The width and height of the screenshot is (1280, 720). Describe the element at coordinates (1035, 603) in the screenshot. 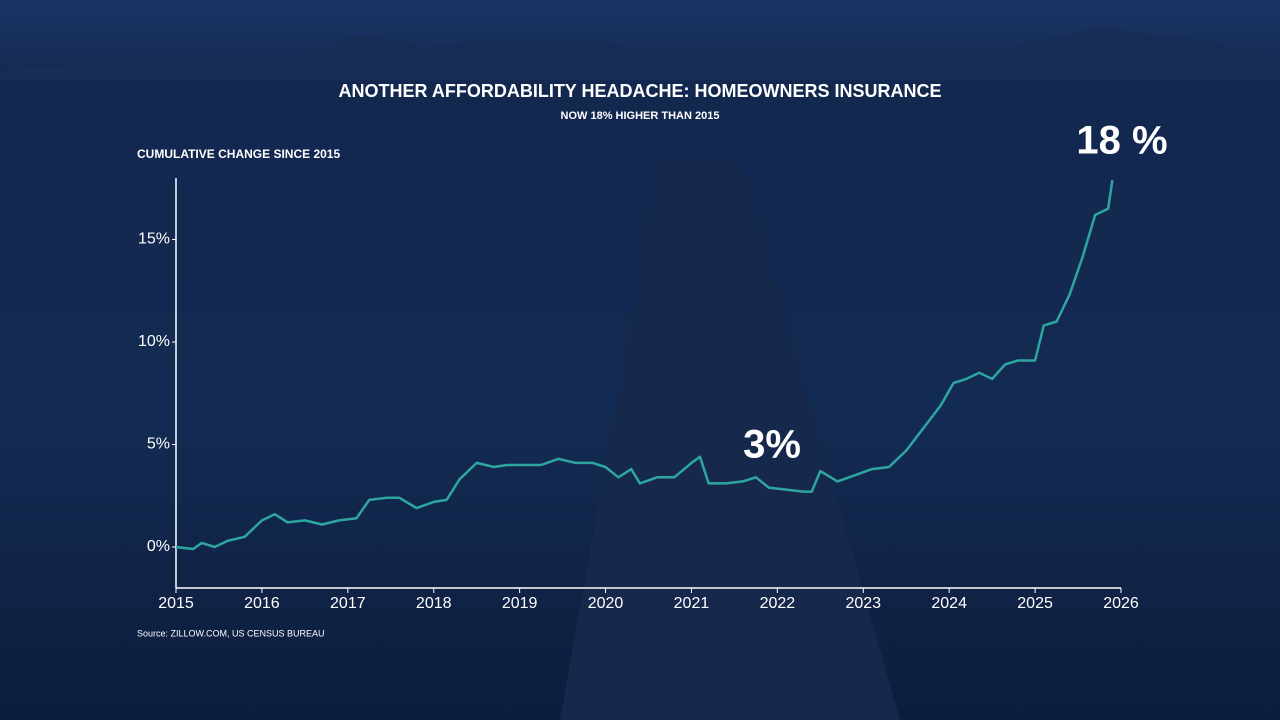

I see `x-tick-label: 2025` at that location.